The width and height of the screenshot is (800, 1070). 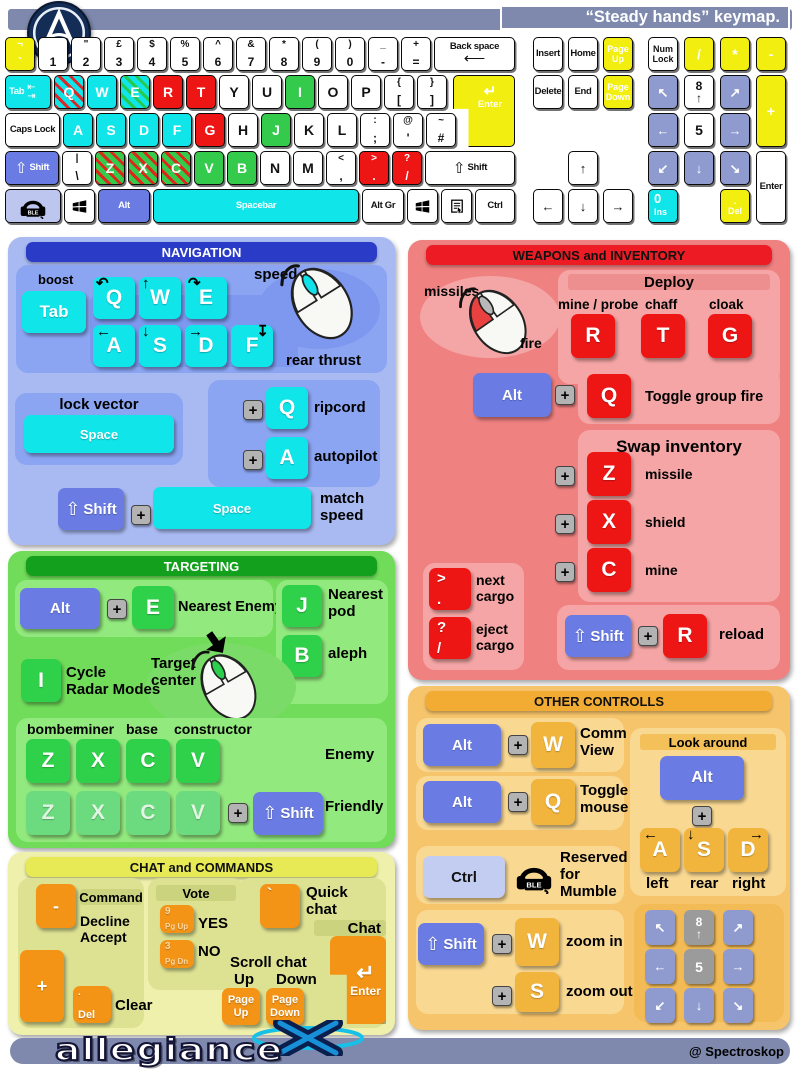 I want to click on key-np-multiply: *, so click(x=735, y=54).